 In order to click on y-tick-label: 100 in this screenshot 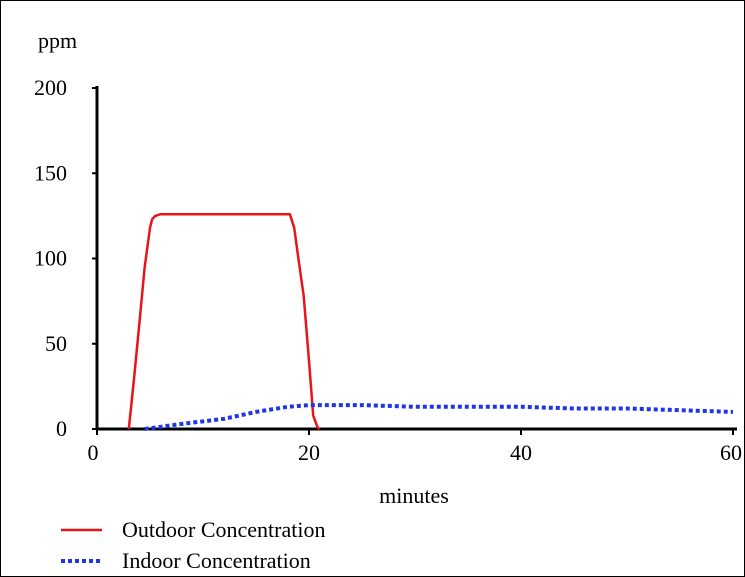, I will do `click(50, 258)`.